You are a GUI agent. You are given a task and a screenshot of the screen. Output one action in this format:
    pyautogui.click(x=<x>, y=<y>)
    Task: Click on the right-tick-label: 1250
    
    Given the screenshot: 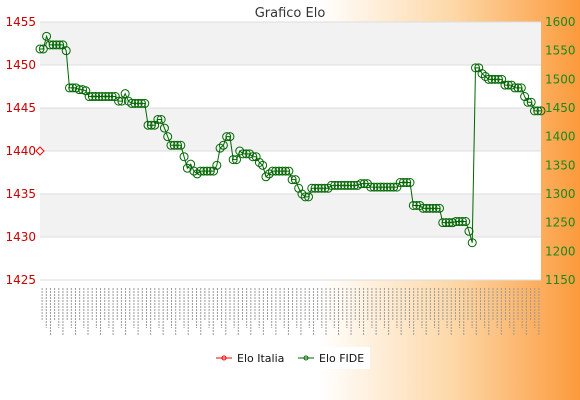 What is the action you would take?
    pyautogui.click(x=560, y=223)
    